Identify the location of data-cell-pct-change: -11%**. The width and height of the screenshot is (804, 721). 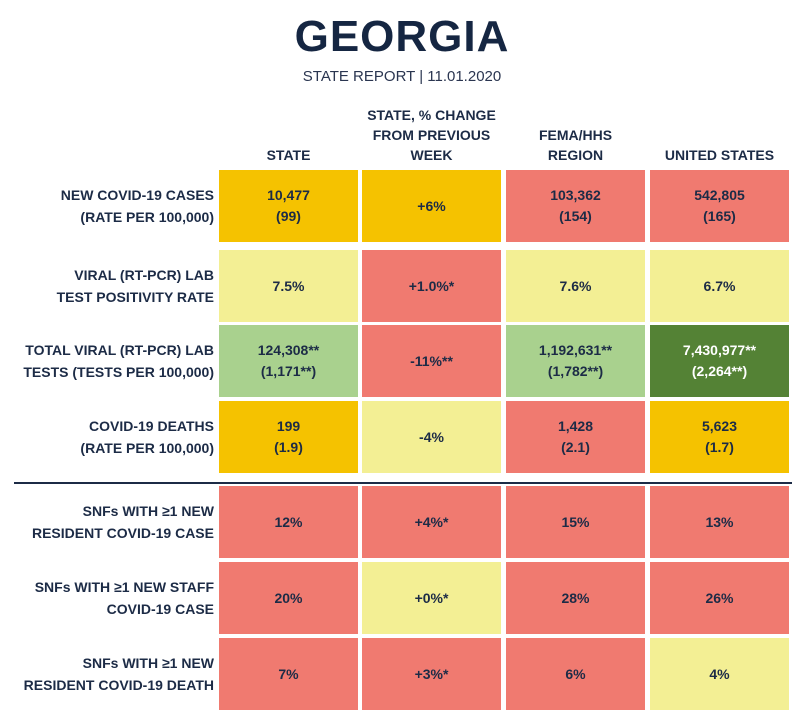
(431, 361).